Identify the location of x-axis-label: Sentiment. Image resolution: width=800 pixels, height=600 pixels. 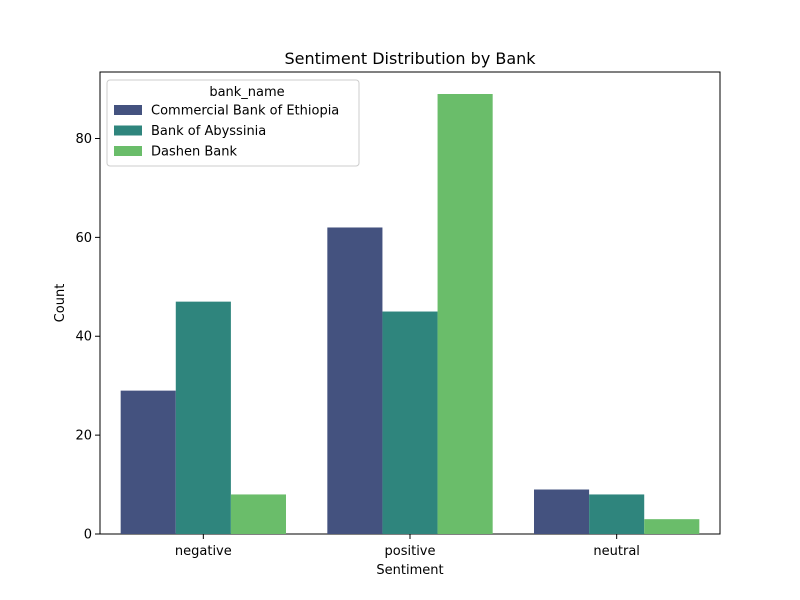
(409, 570).